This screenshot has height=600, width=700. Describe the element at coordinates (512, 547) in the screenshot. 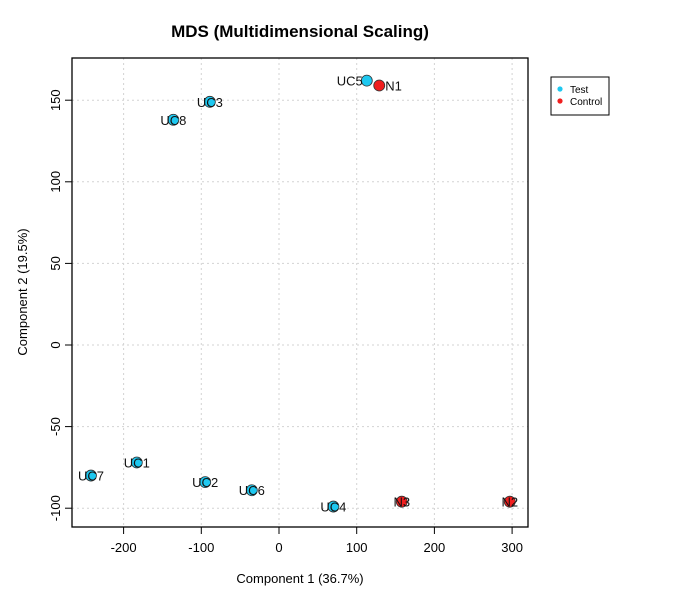

I see `x-tick-label: 300` at that location.